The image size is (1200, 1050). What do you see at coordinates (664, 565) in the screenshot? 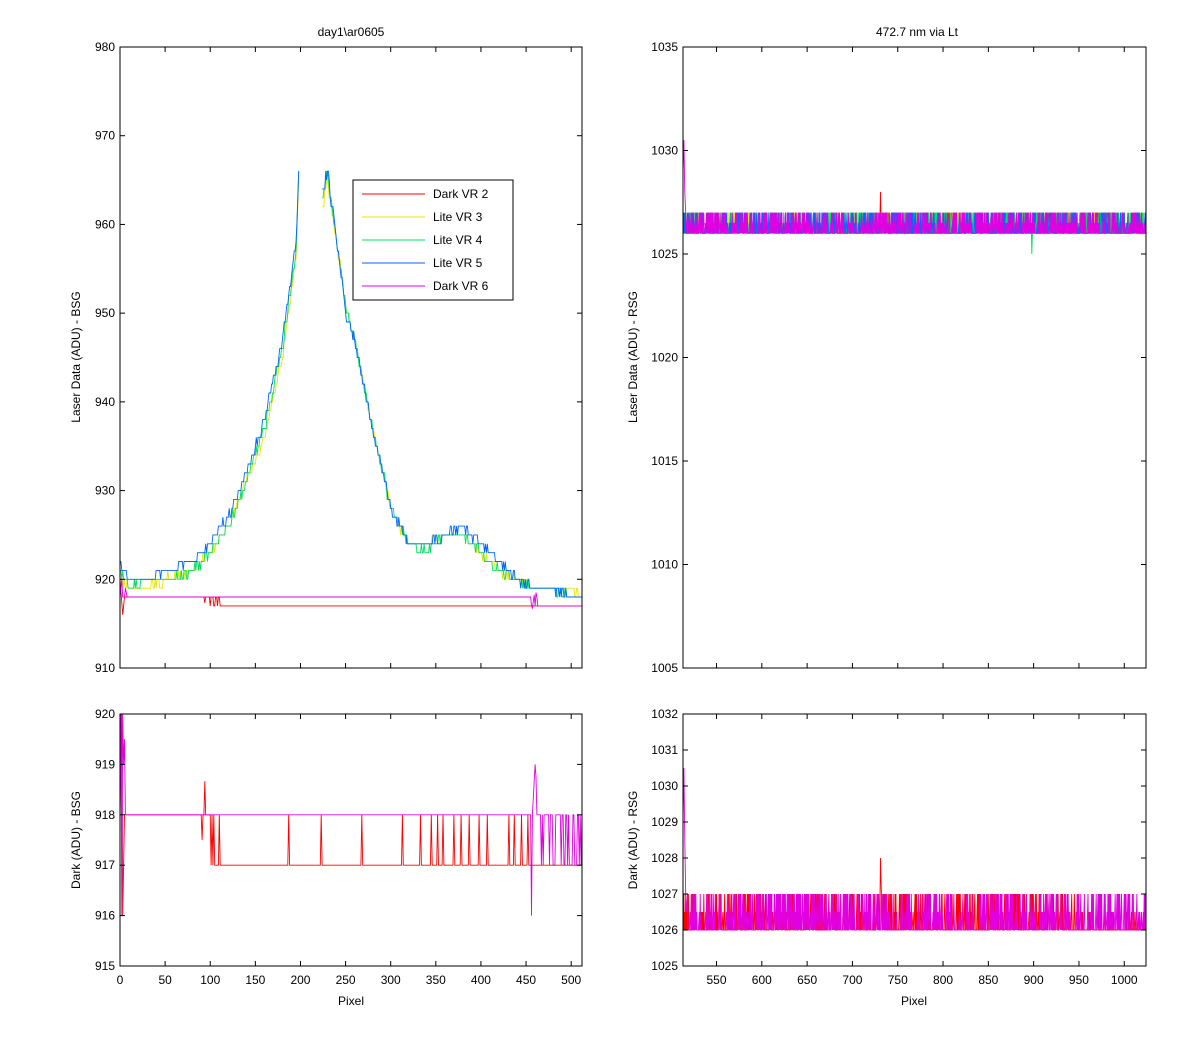
I see `ytick-label: 1010` at bounding box center [664, 565].